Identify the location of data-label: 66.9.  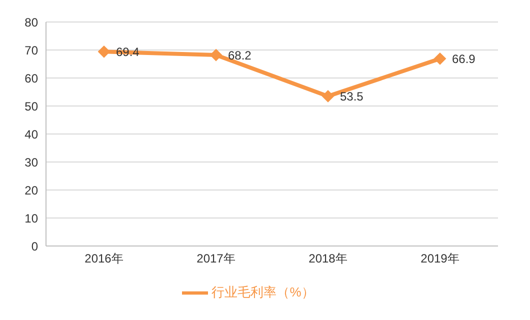
(464, 59).